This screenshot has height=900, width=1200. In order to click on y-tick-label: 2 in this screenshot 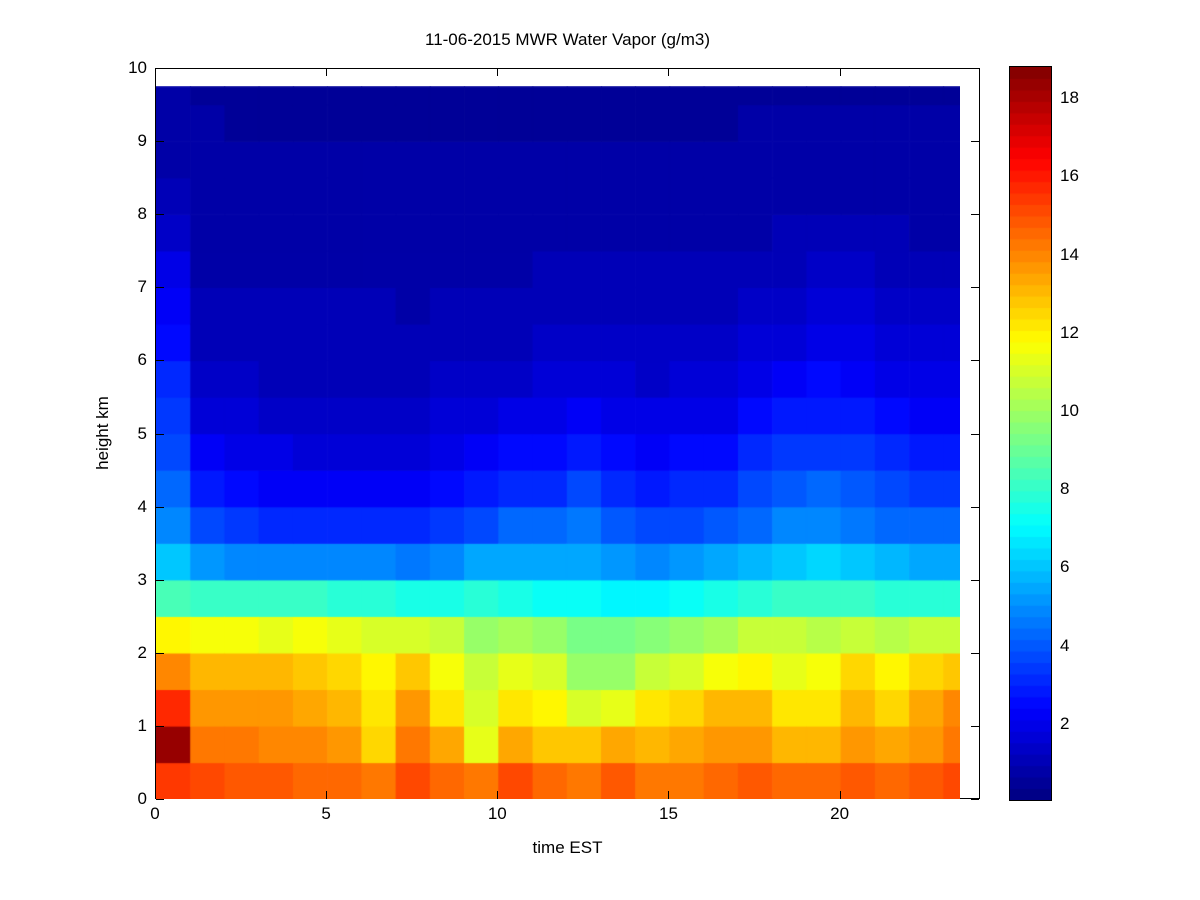, I will do `click(142, 652)`.